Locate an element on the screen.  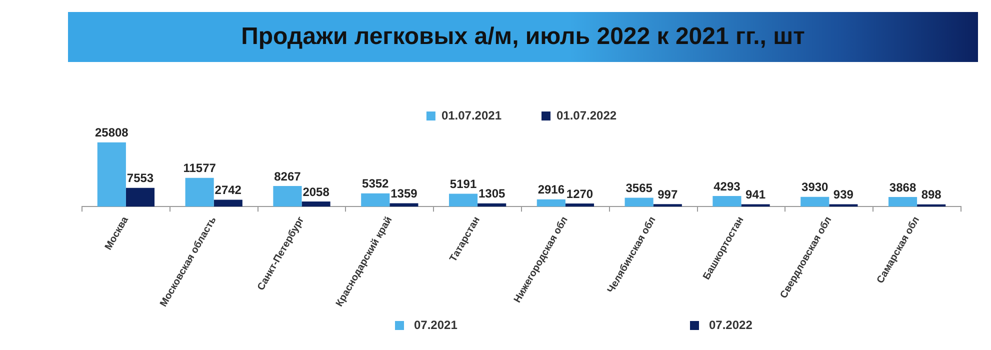
data-label: 1270 is located at coordinates (580, 193).